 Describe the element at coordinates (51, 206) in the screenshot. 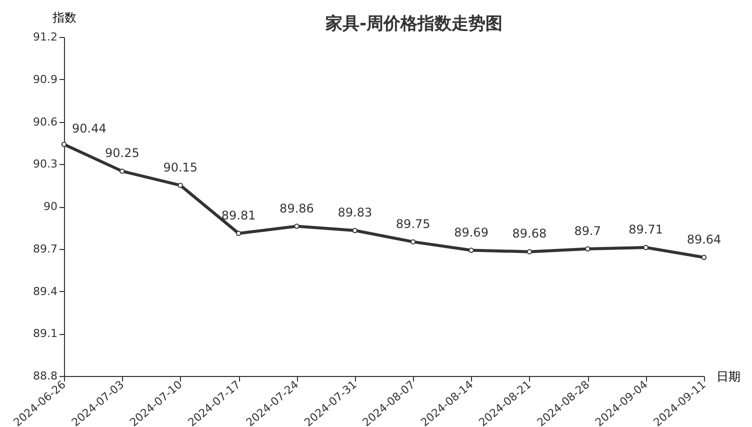

I see `y-tick-label: 90` at that location.